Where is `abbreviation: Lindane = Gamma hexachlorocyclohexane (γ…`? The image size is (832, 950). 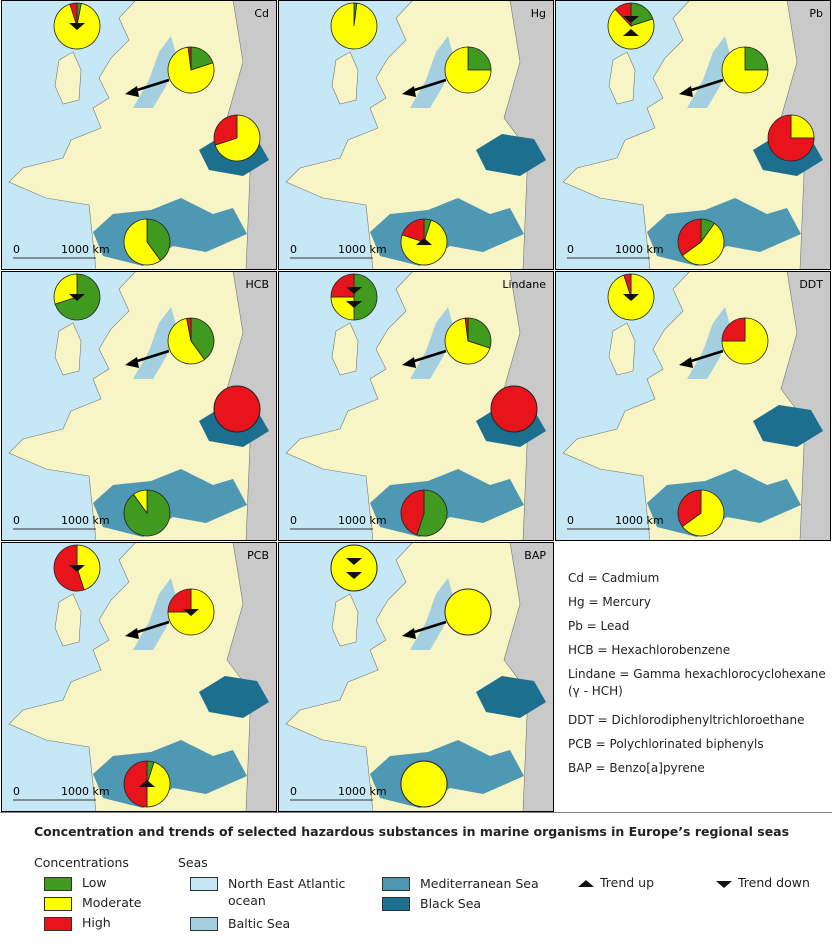
abbreviation: Lindane = Gamma hexachlorocyclohexane (γ… is located at coordinates (697, 682).